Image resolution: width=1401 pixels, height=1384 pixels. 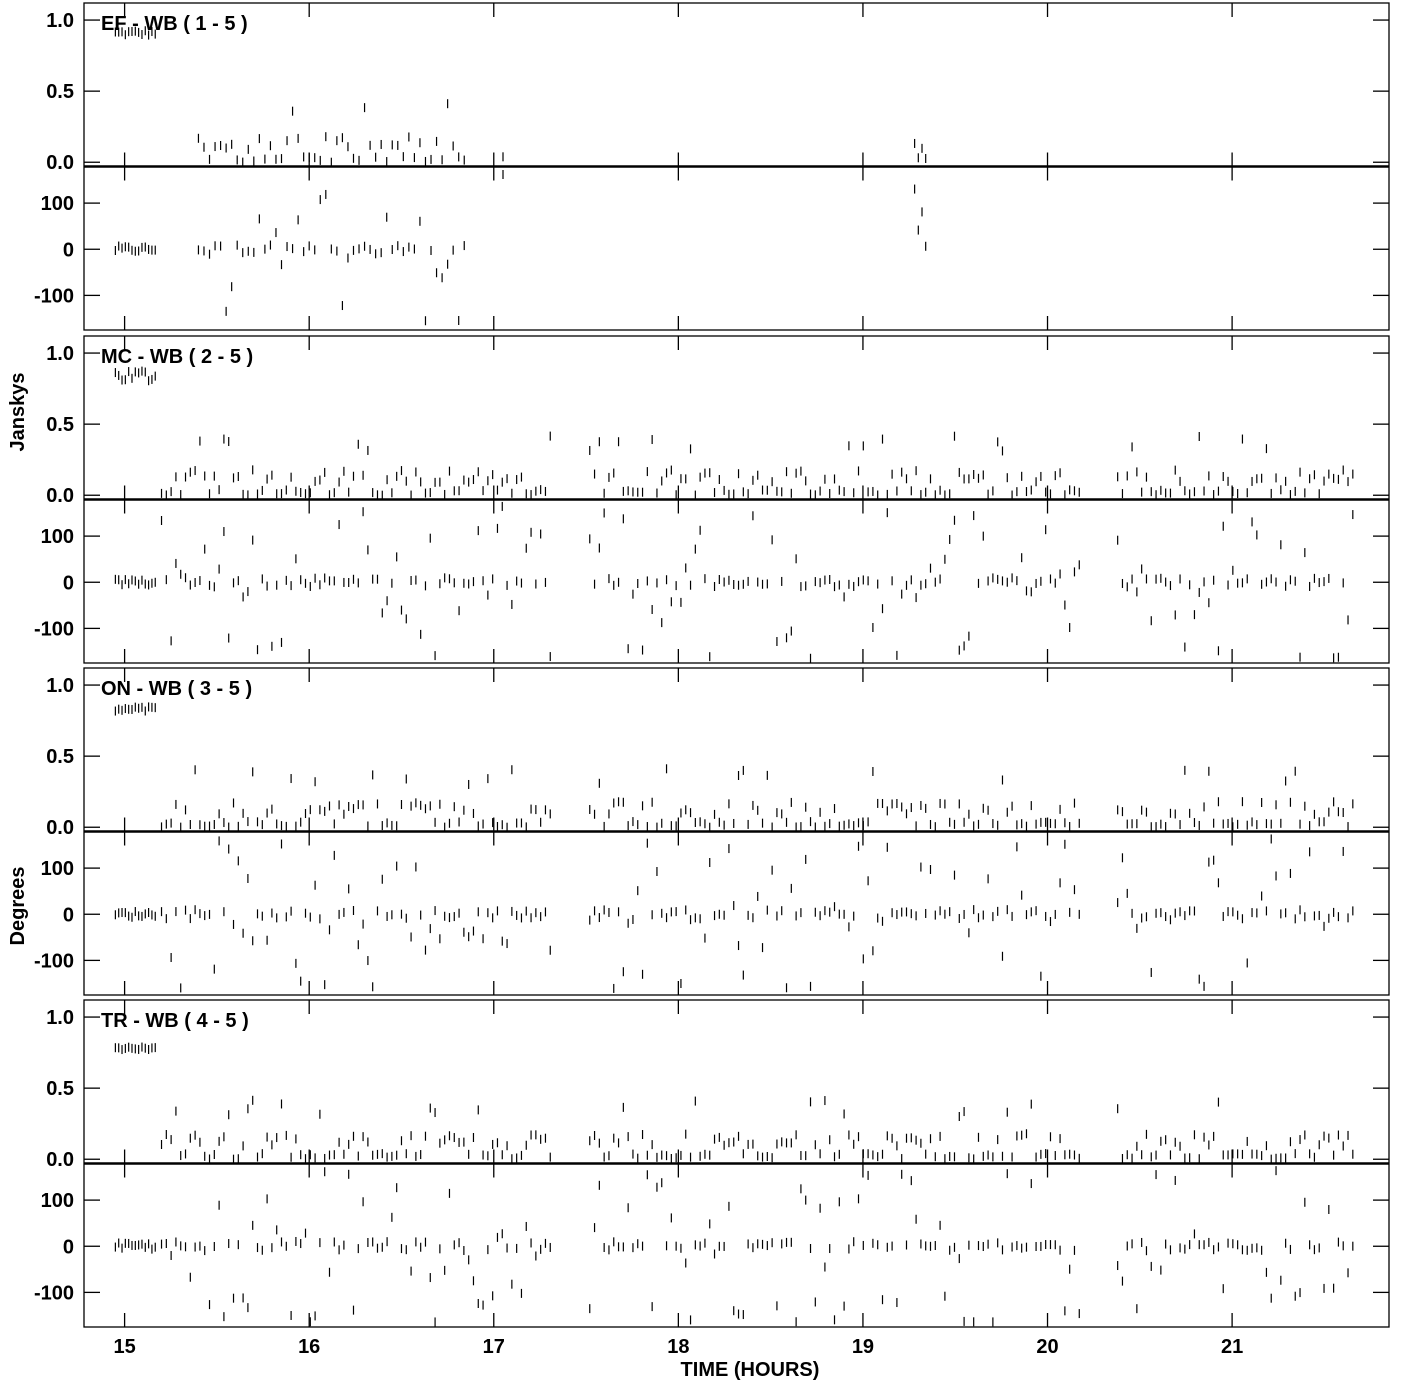 What do you see at coordinates (18, 906) in the screenshot?
I see `y-axis-title-degrees: Degrees` at bounding box center [18, 906].